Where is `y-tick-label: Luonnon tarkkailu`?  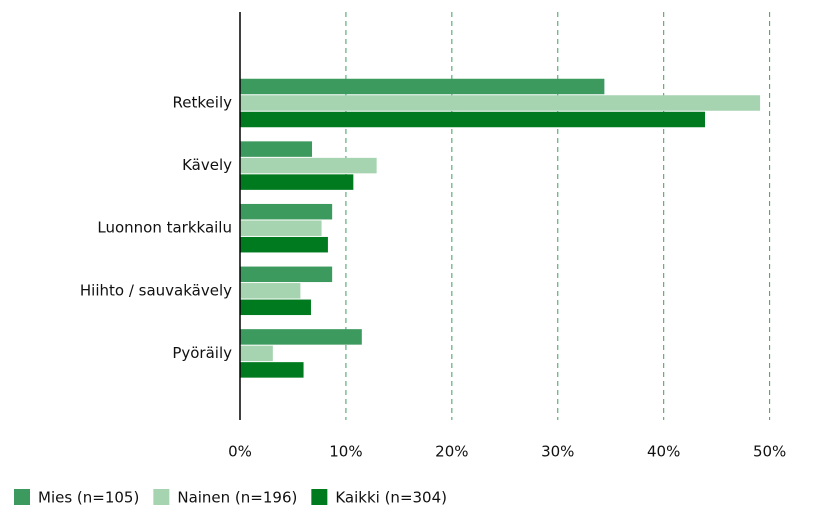
y-tick-label: Luonnon tarkkailu is located at coordinates (164, 228).